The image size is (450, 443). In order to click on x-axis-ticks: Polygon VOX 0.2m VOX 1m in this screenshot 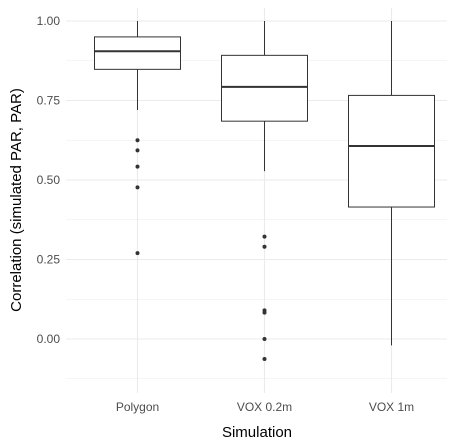, I will do `click(265, 407)`.